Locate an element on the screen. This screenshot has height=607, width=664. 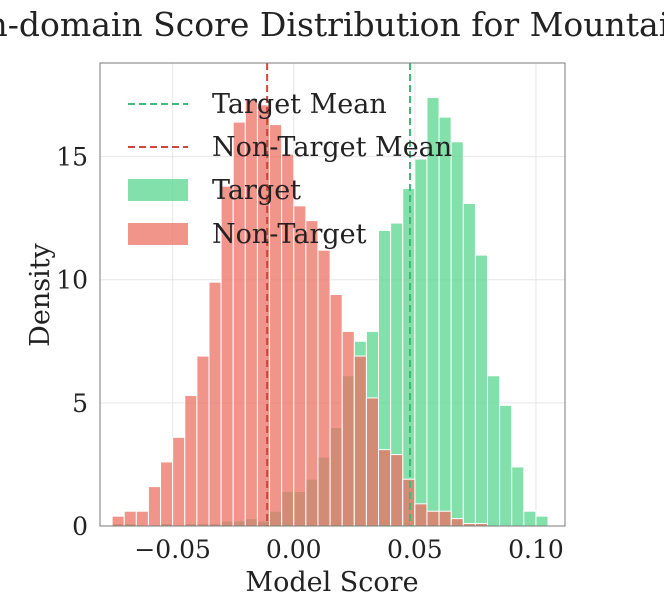
x-tick-label: 0.00 is located at coordinates (294, 549).